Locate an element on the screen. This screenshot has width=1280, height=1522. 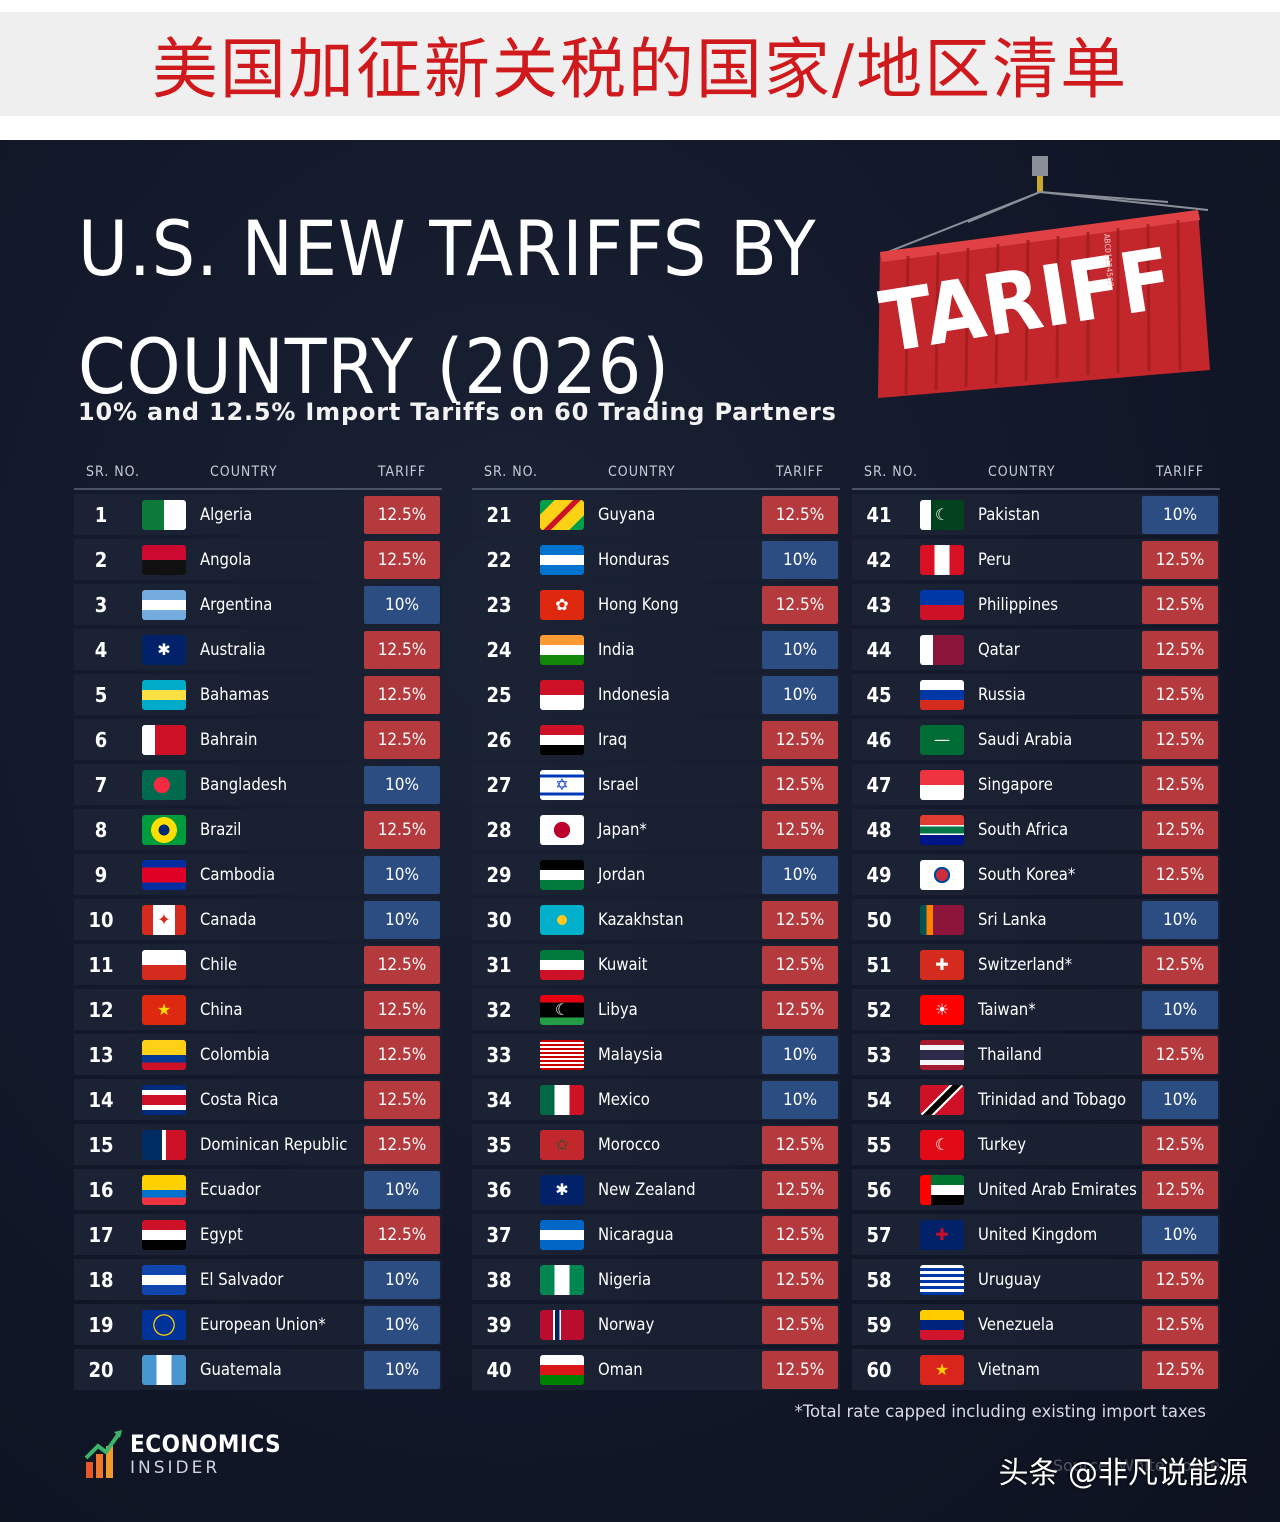
table-row: 27 ✡ Israel 12.5% is located at coordinates (656, 784).